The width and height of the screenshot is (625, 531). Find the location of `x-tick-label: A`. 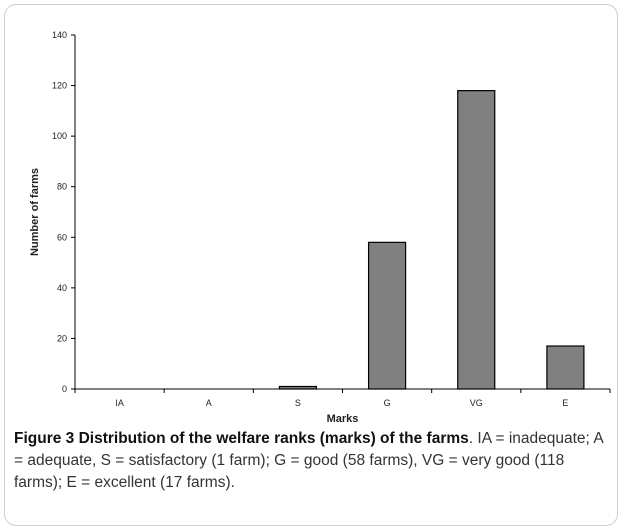

x-tick-label: A is located at coordinates (209, 403).